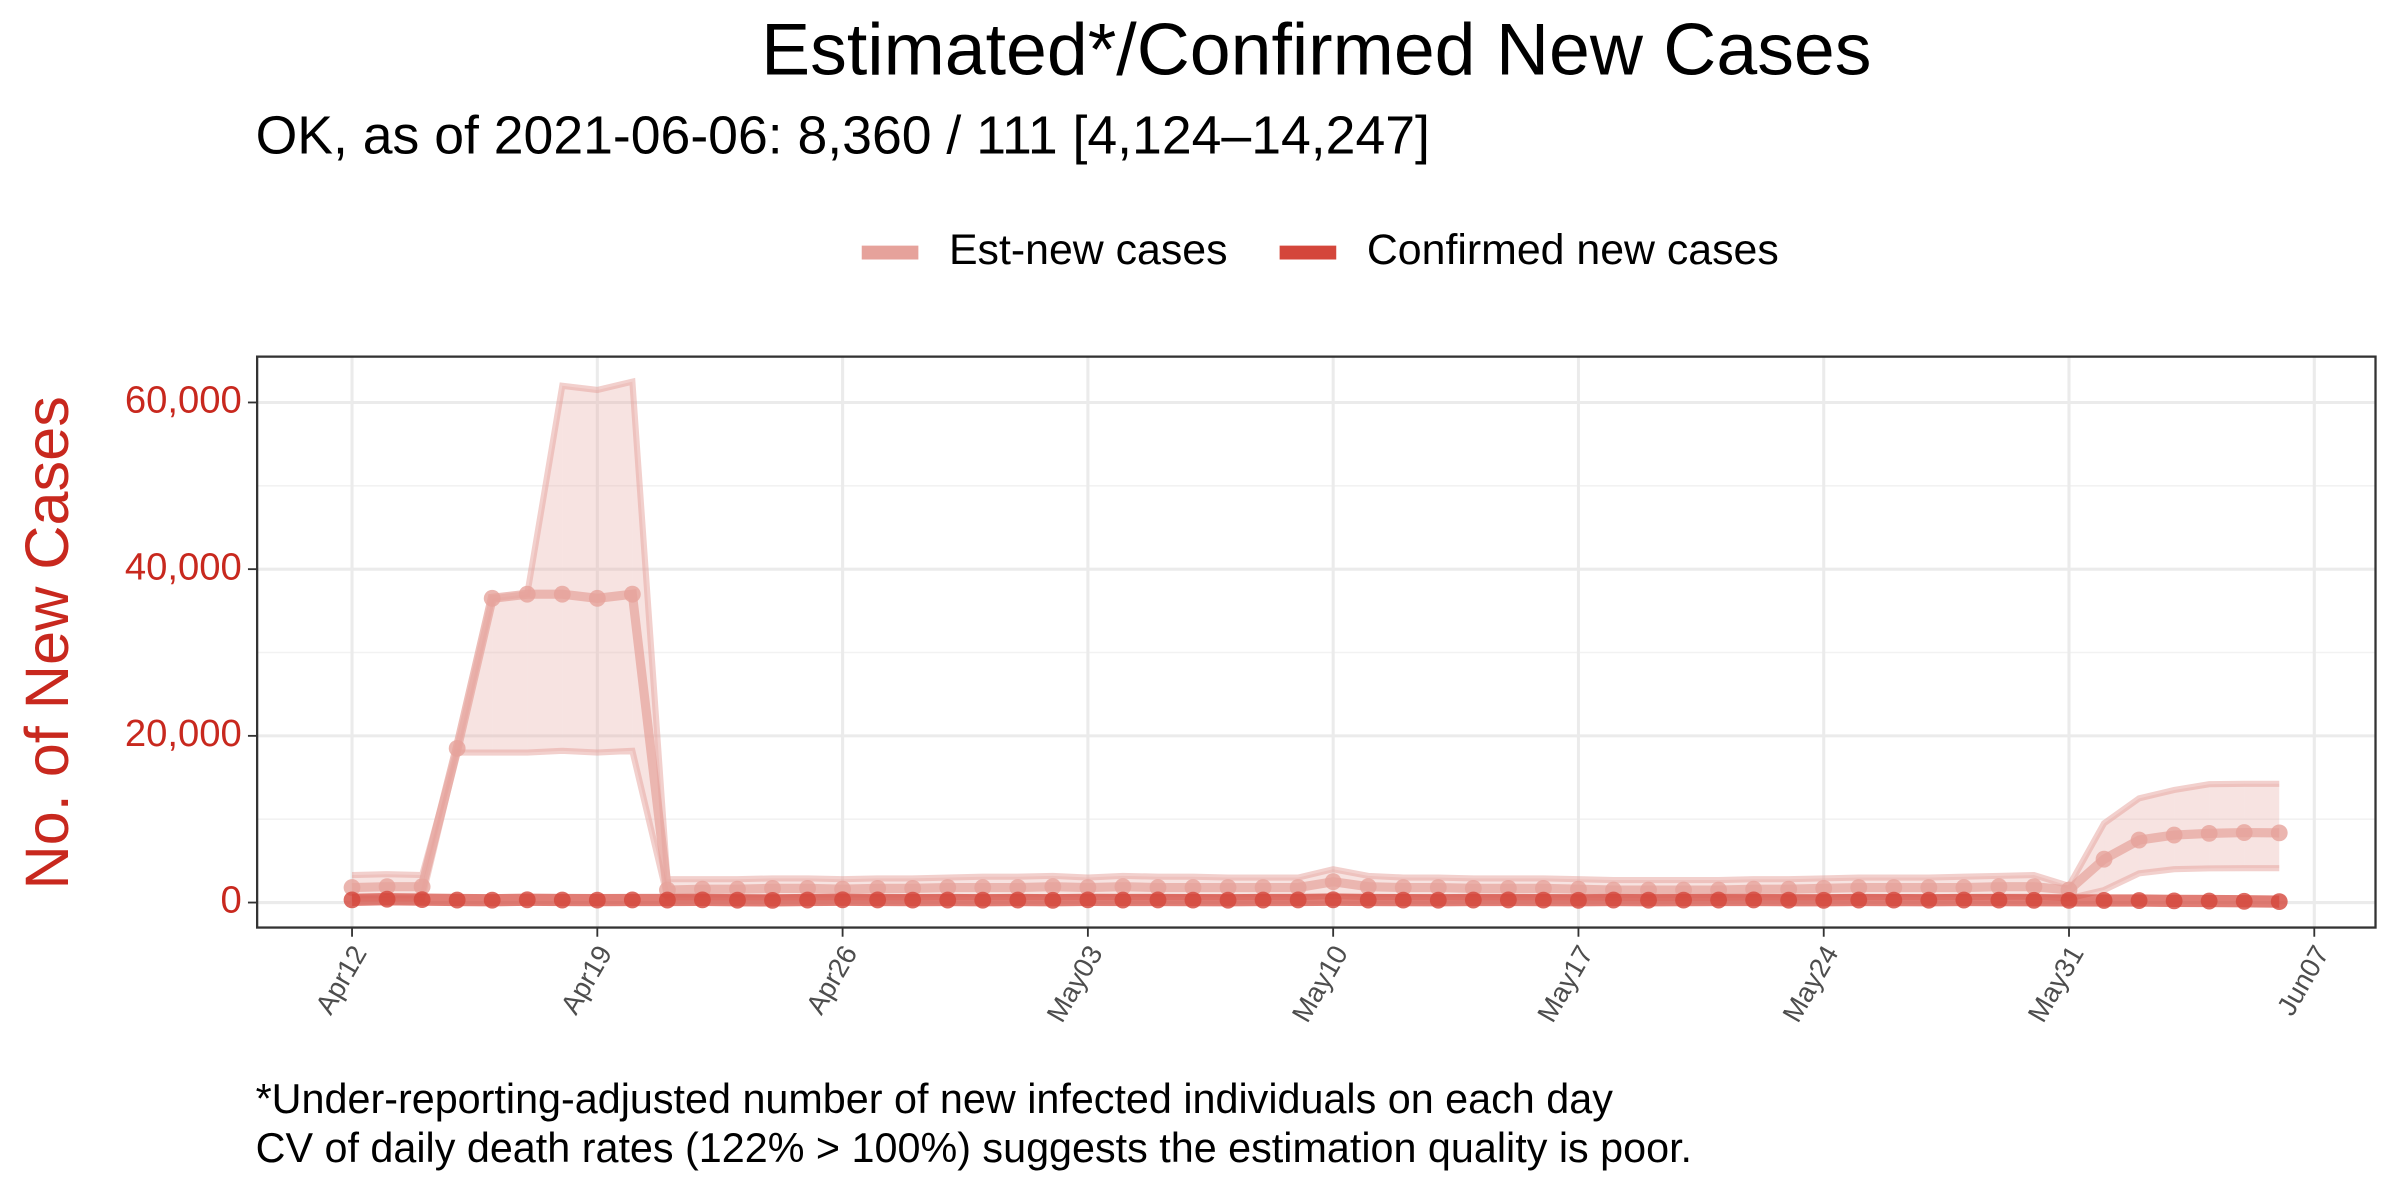  I want to click on x-tick-label: May17, so click(1565, 983).